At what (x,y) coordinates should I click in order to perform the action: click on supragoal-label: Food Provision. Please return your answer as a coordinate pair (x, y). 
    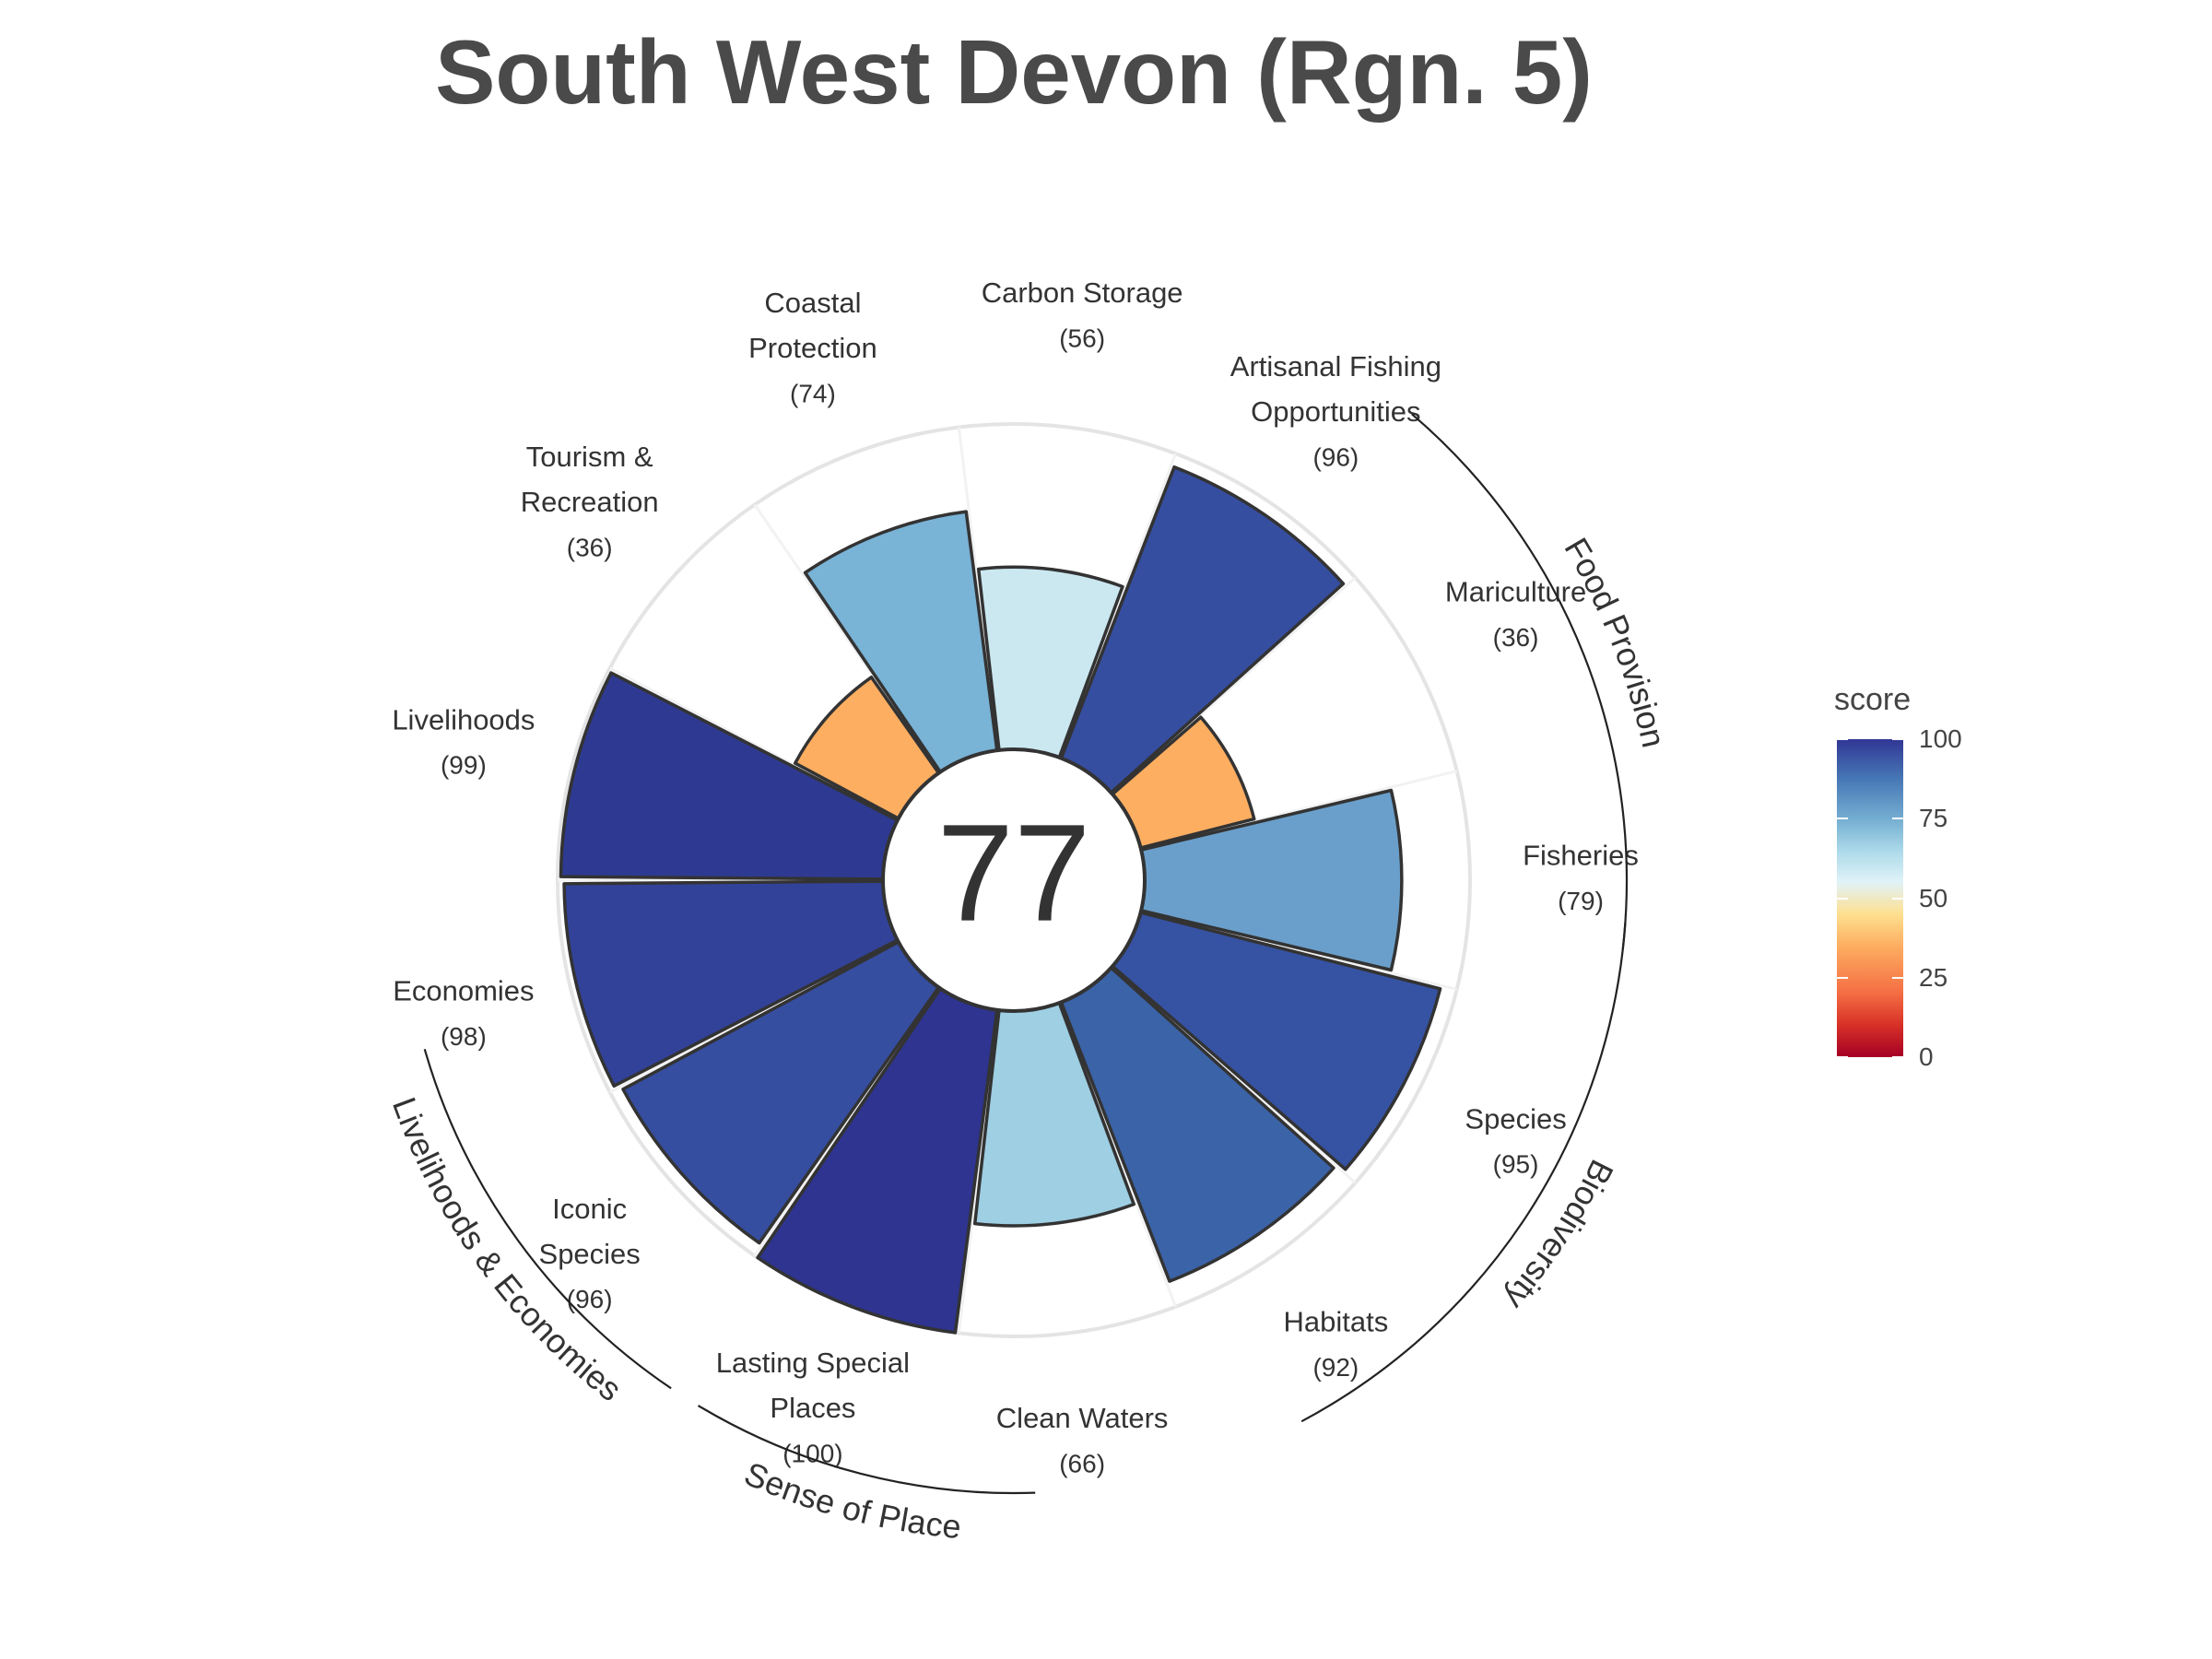
    Looking at the image, I should click on (1615, 640).